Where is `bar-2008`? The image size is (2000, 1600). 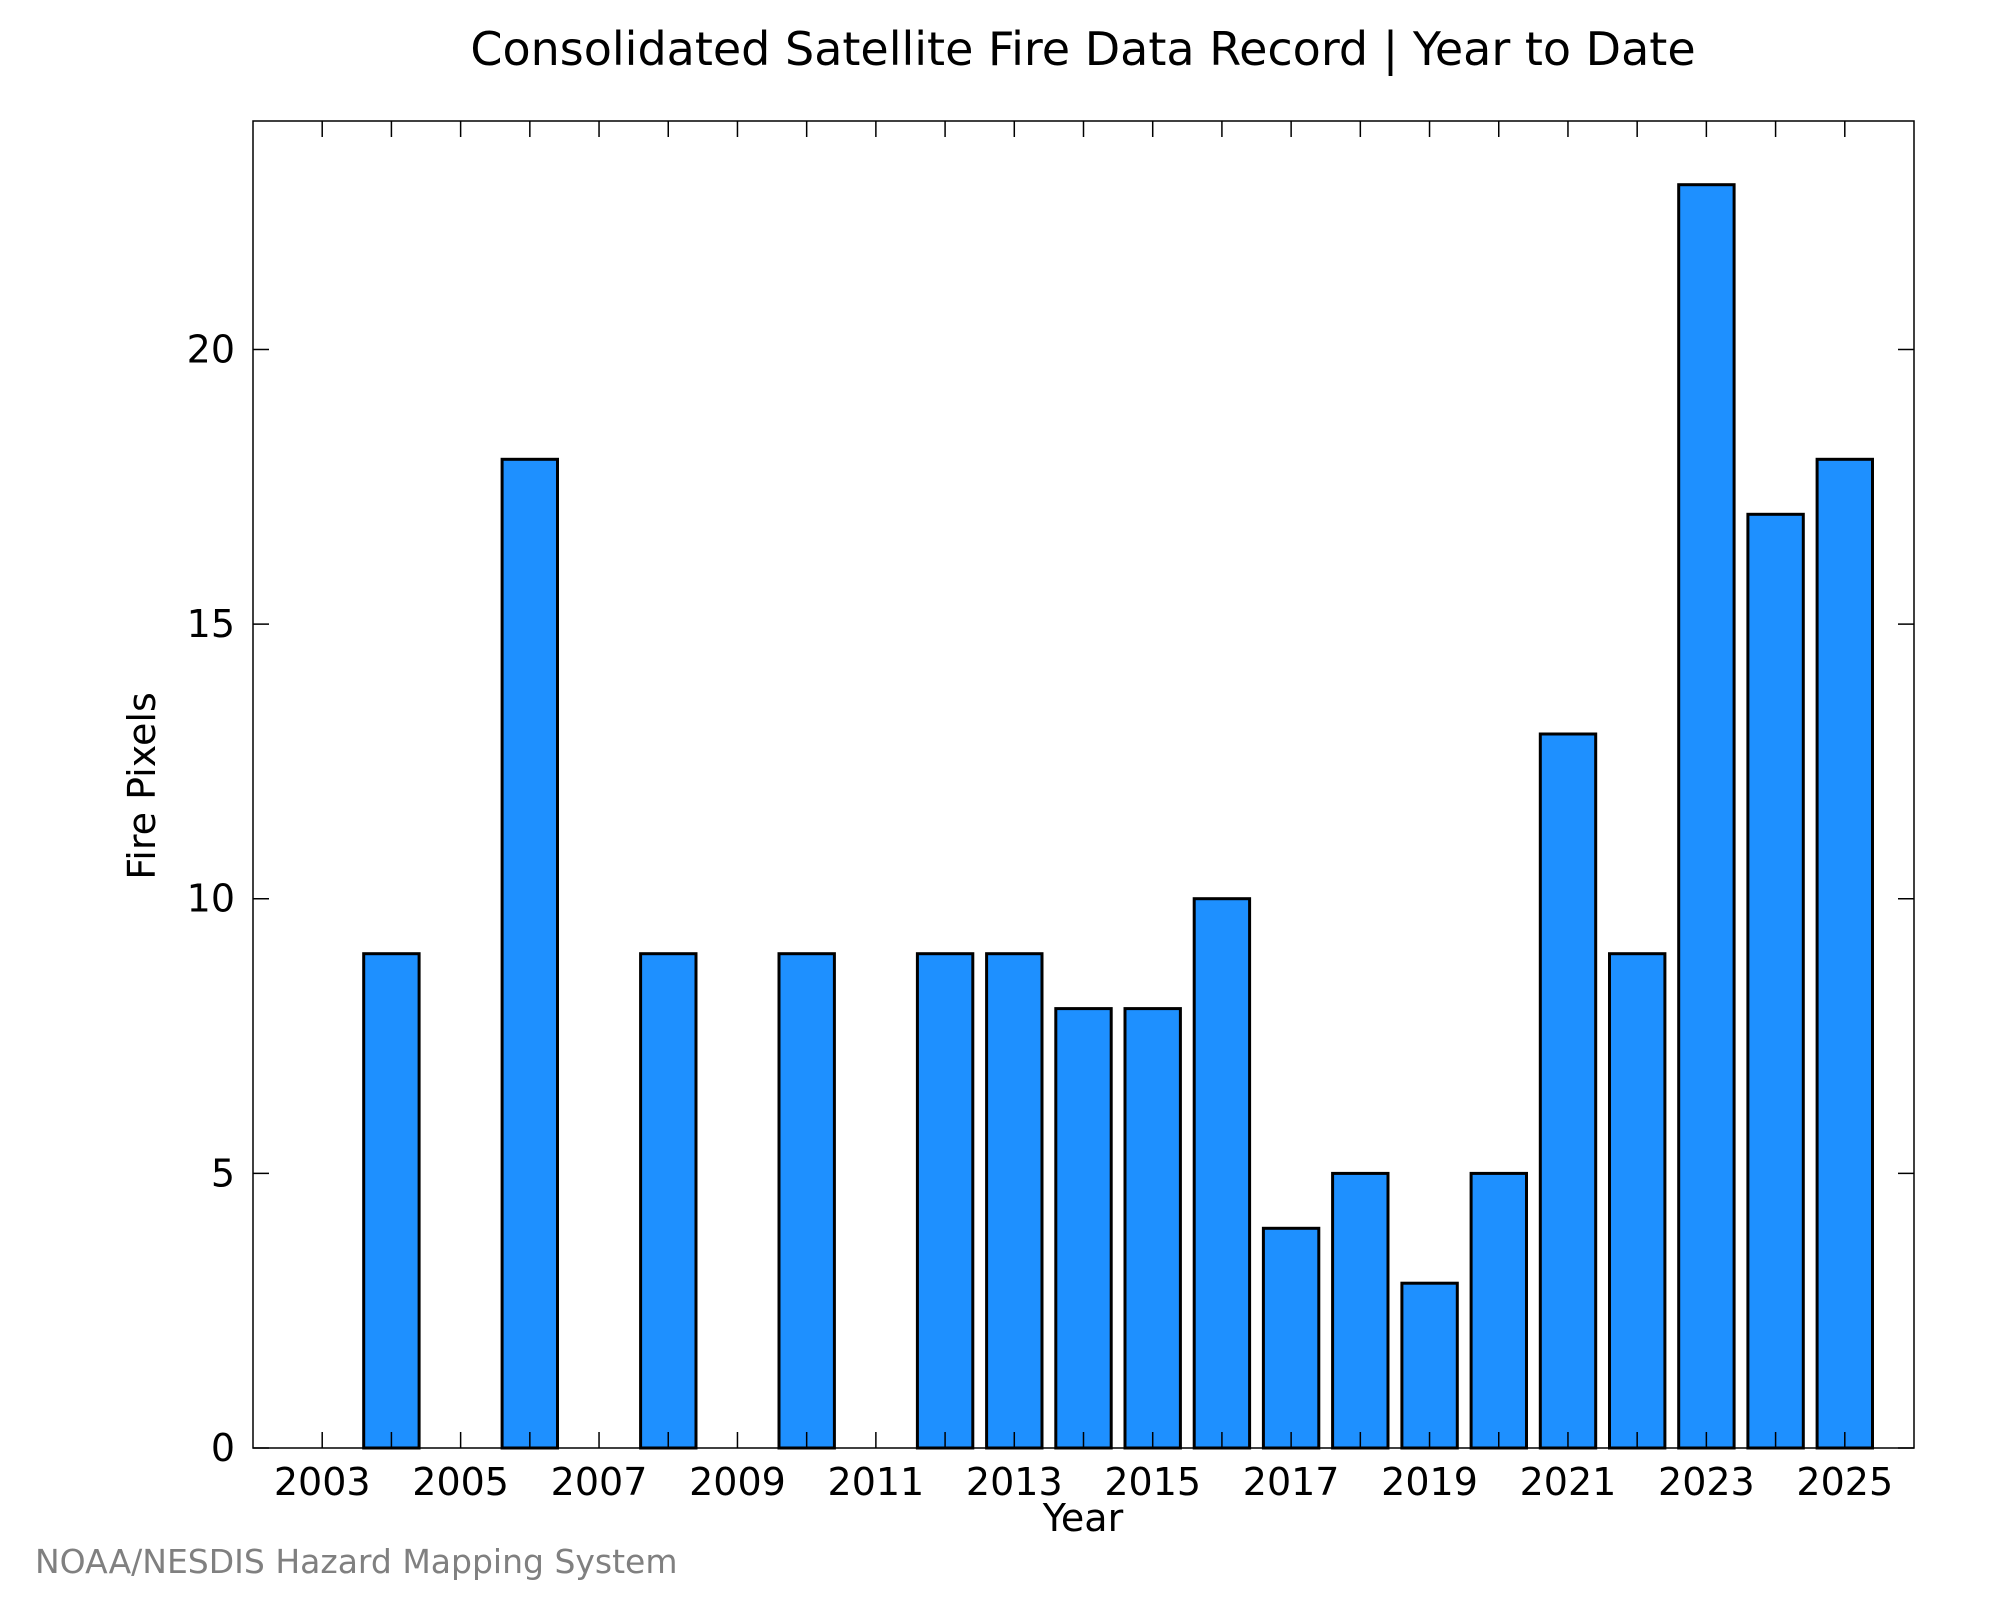
bar-2008 is located at coordinates (668, 1201).